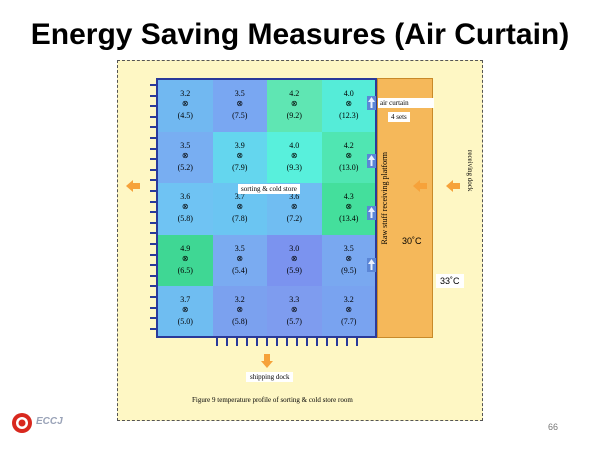  I want to click on temperature-cell: 3.5 ⊗ (7.5), so click(239, 106).